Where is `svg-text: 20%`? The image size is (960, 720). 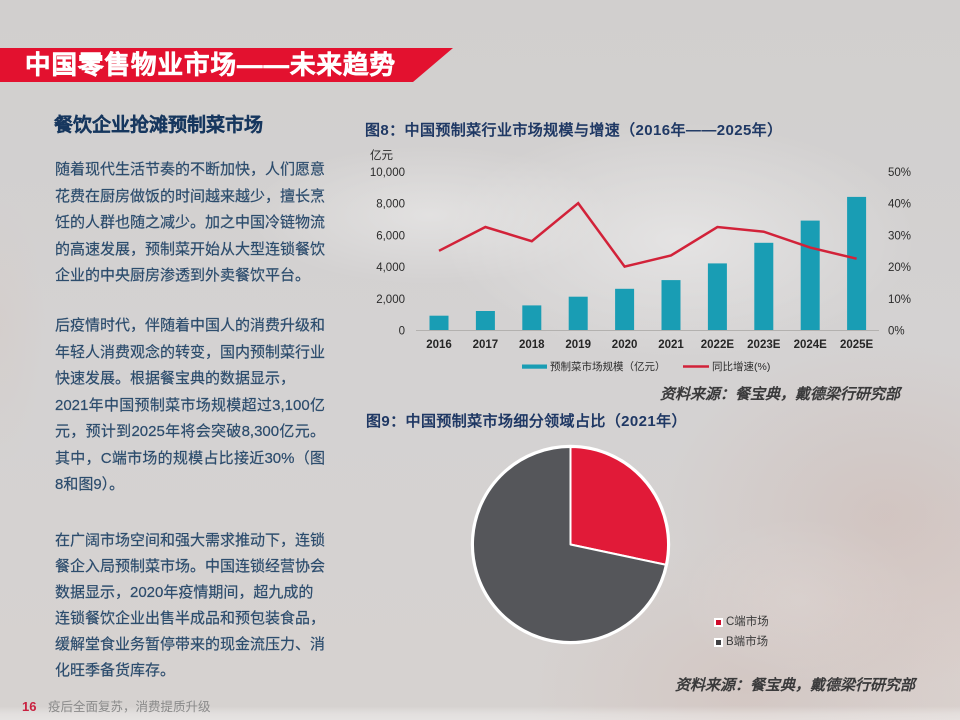 svg-text: 20% is located at coordinates (899, 268).